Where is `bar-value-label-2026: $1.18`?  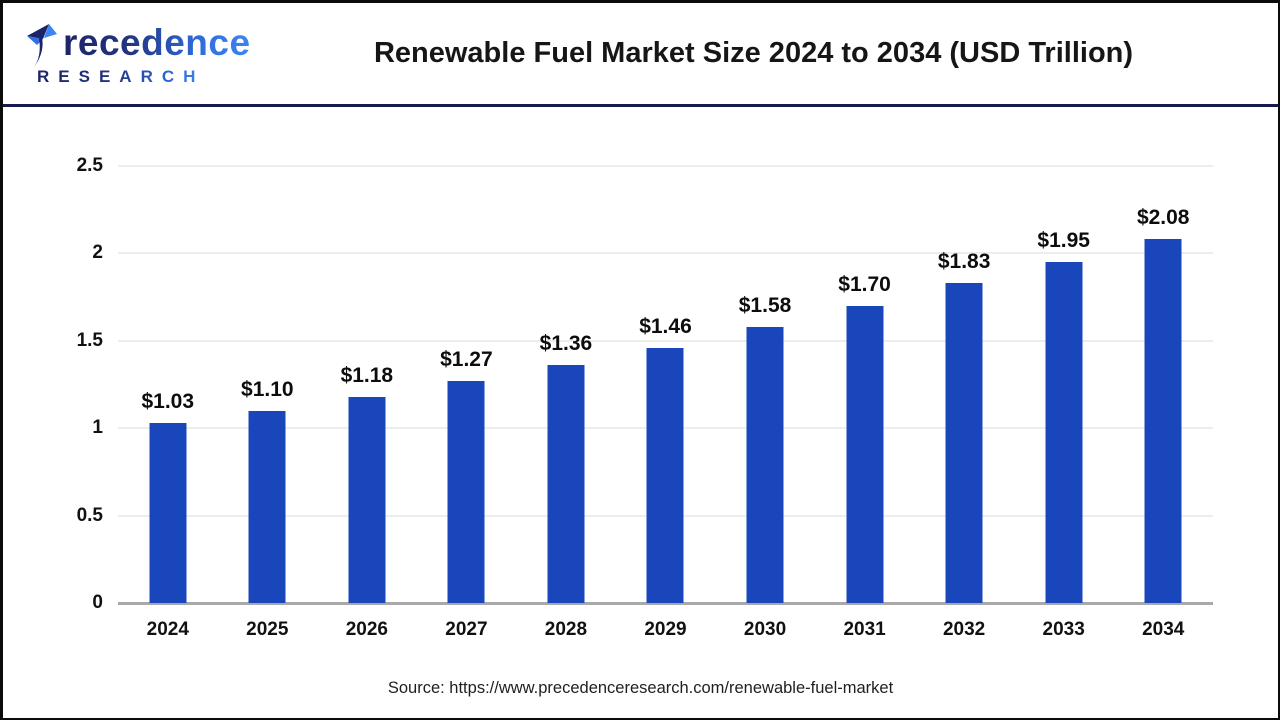
bar-value-label-2026: $1.18 is located at coordinates (367, 375).